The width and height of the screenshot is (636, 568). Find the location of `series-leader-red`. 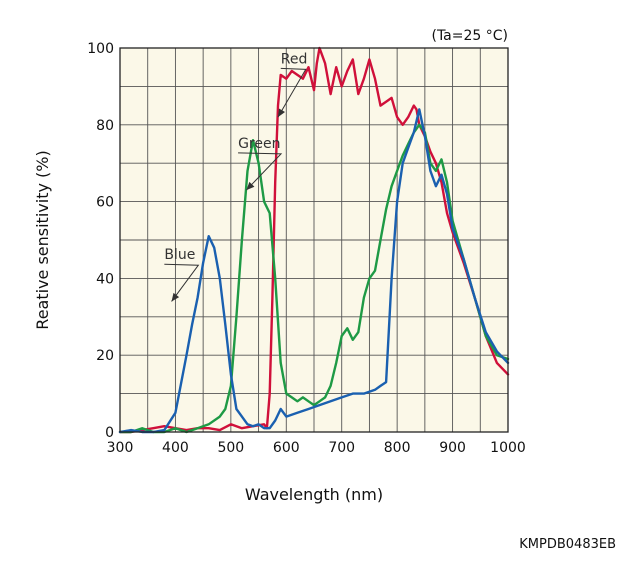

series-leader-red is located at coordinates (292, 92).